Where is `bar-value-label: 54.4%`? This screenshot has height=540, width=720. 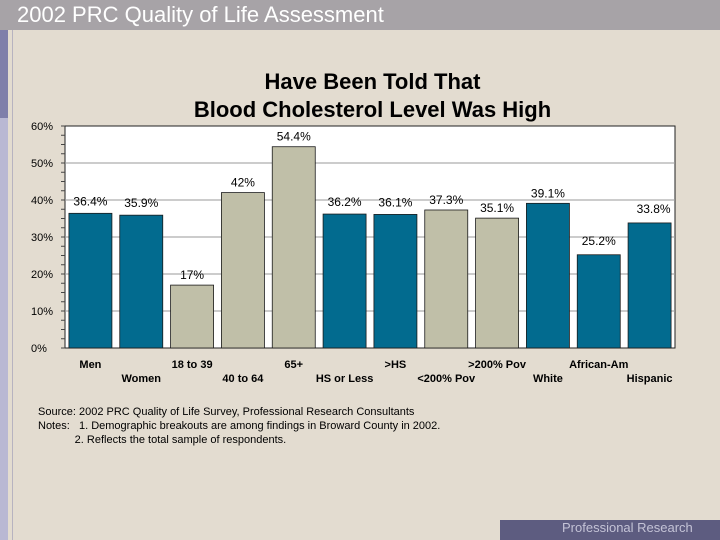
bar-value-label: 54.4% is located at coordinates (294, 137).